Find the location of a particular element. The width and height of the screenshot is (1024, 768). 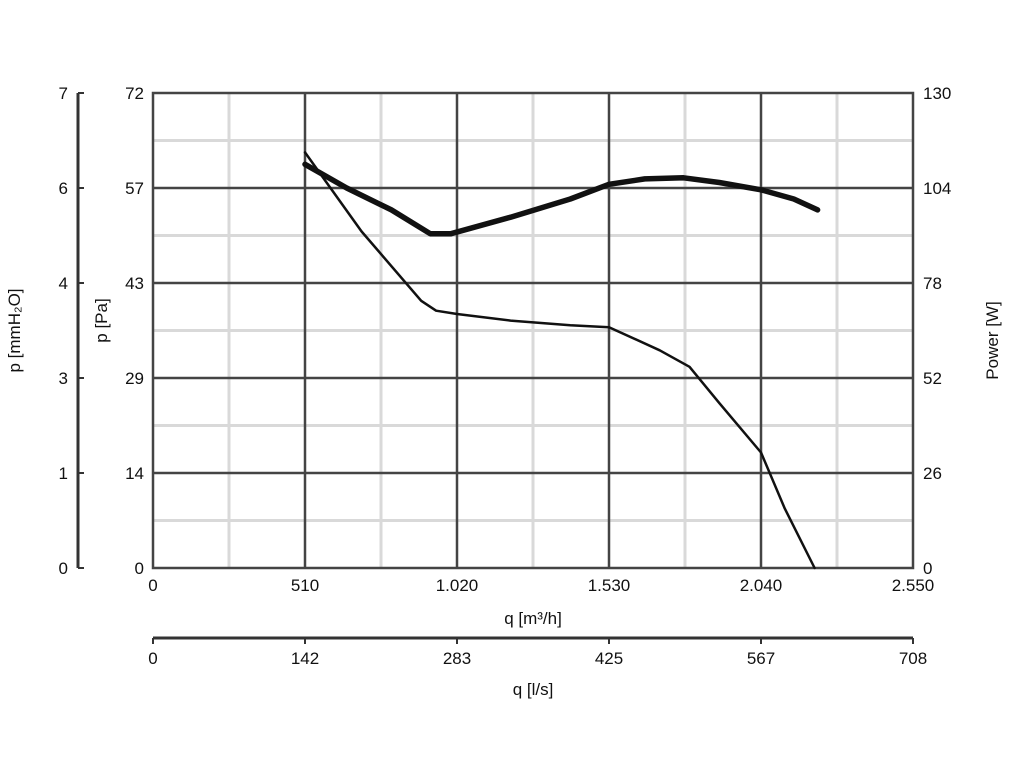

secondary-x-tick-label: 708 is located at coordinates (913, 658).